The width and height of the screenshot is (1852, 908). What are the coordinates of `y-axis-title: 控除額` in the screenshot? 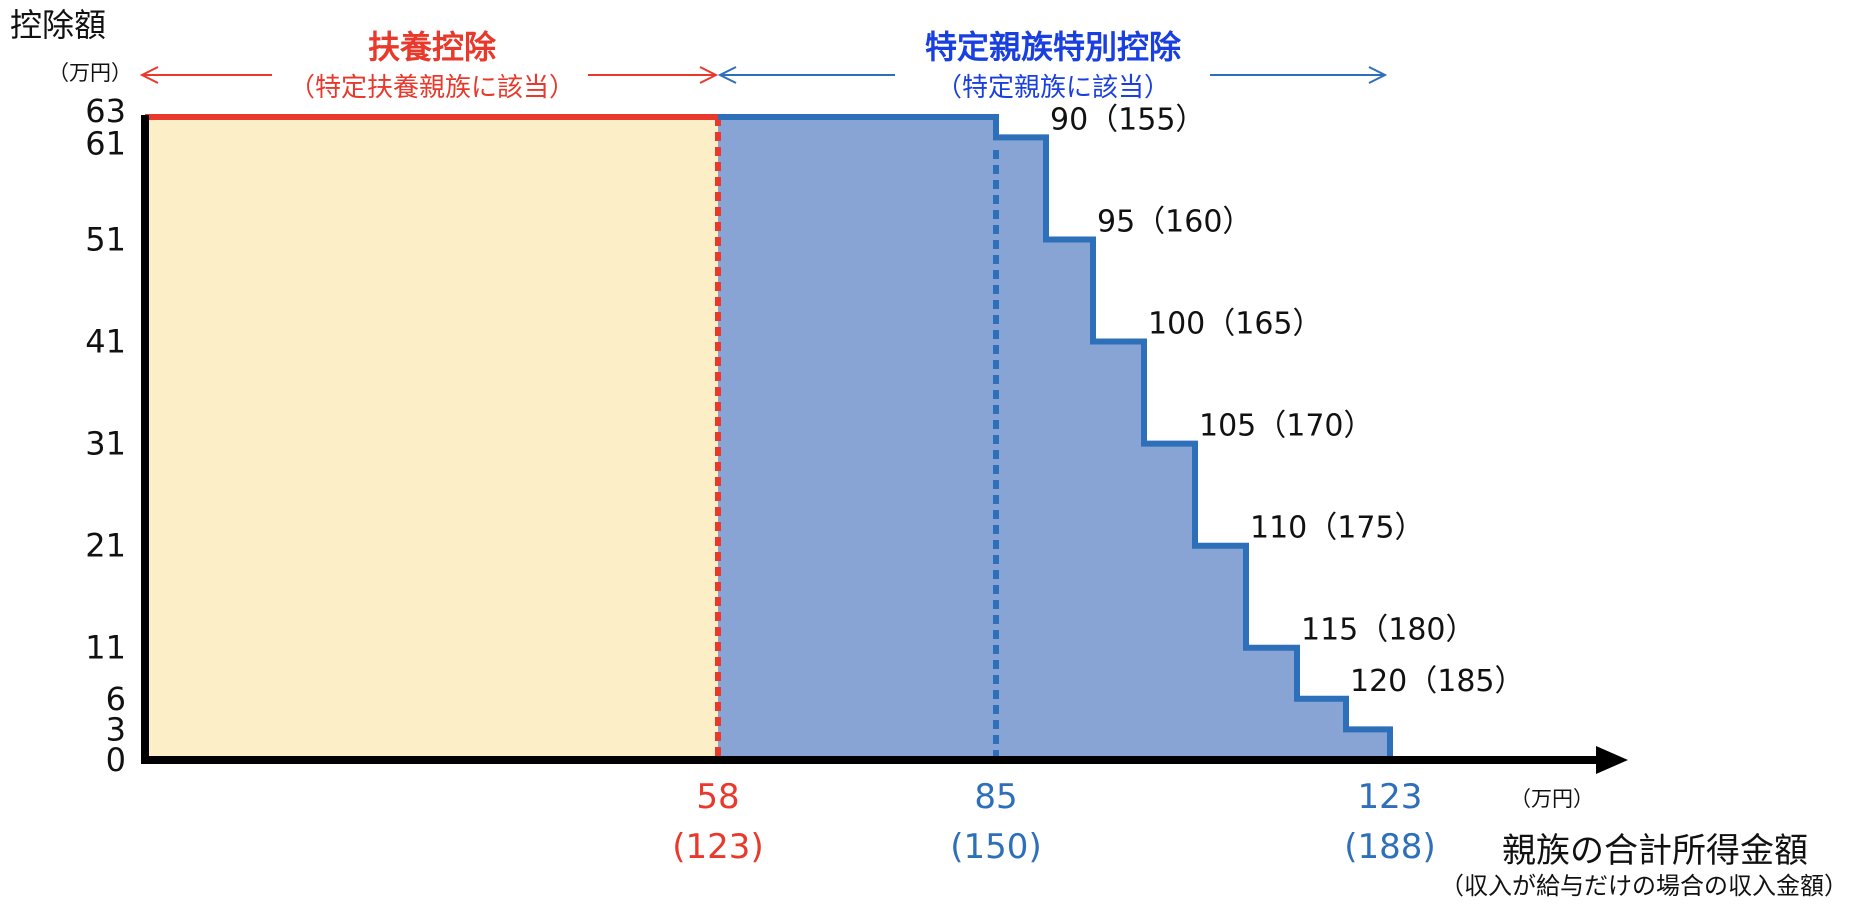 It's located at (58, 25).